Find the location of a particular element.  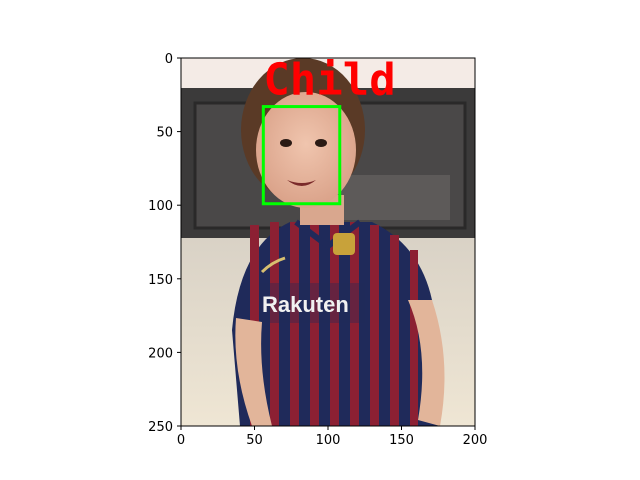

mouth is located at coordinates (301, 183).